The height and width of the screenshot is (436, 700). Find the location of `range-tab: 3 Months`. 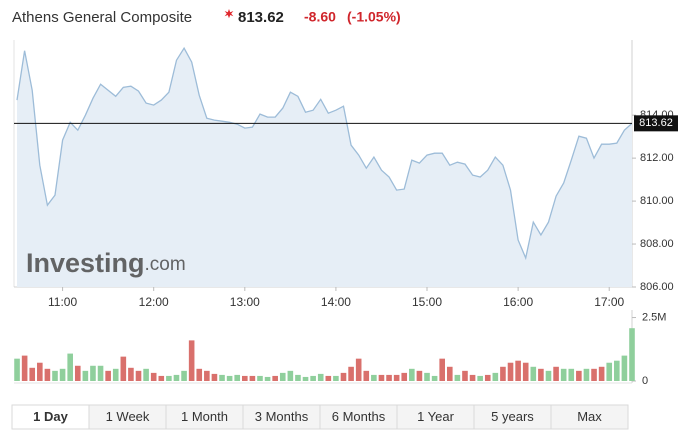

range-tab: 3 Months is located at coordinates (281, 417).